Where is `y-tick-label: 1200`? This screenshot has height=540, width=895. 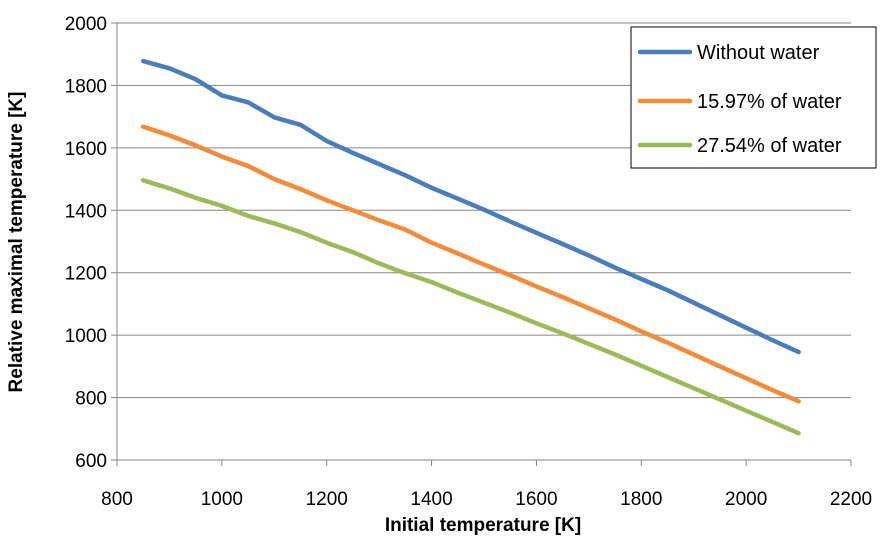 y-tick-label: 1200 is located at coordinates (86, 274).